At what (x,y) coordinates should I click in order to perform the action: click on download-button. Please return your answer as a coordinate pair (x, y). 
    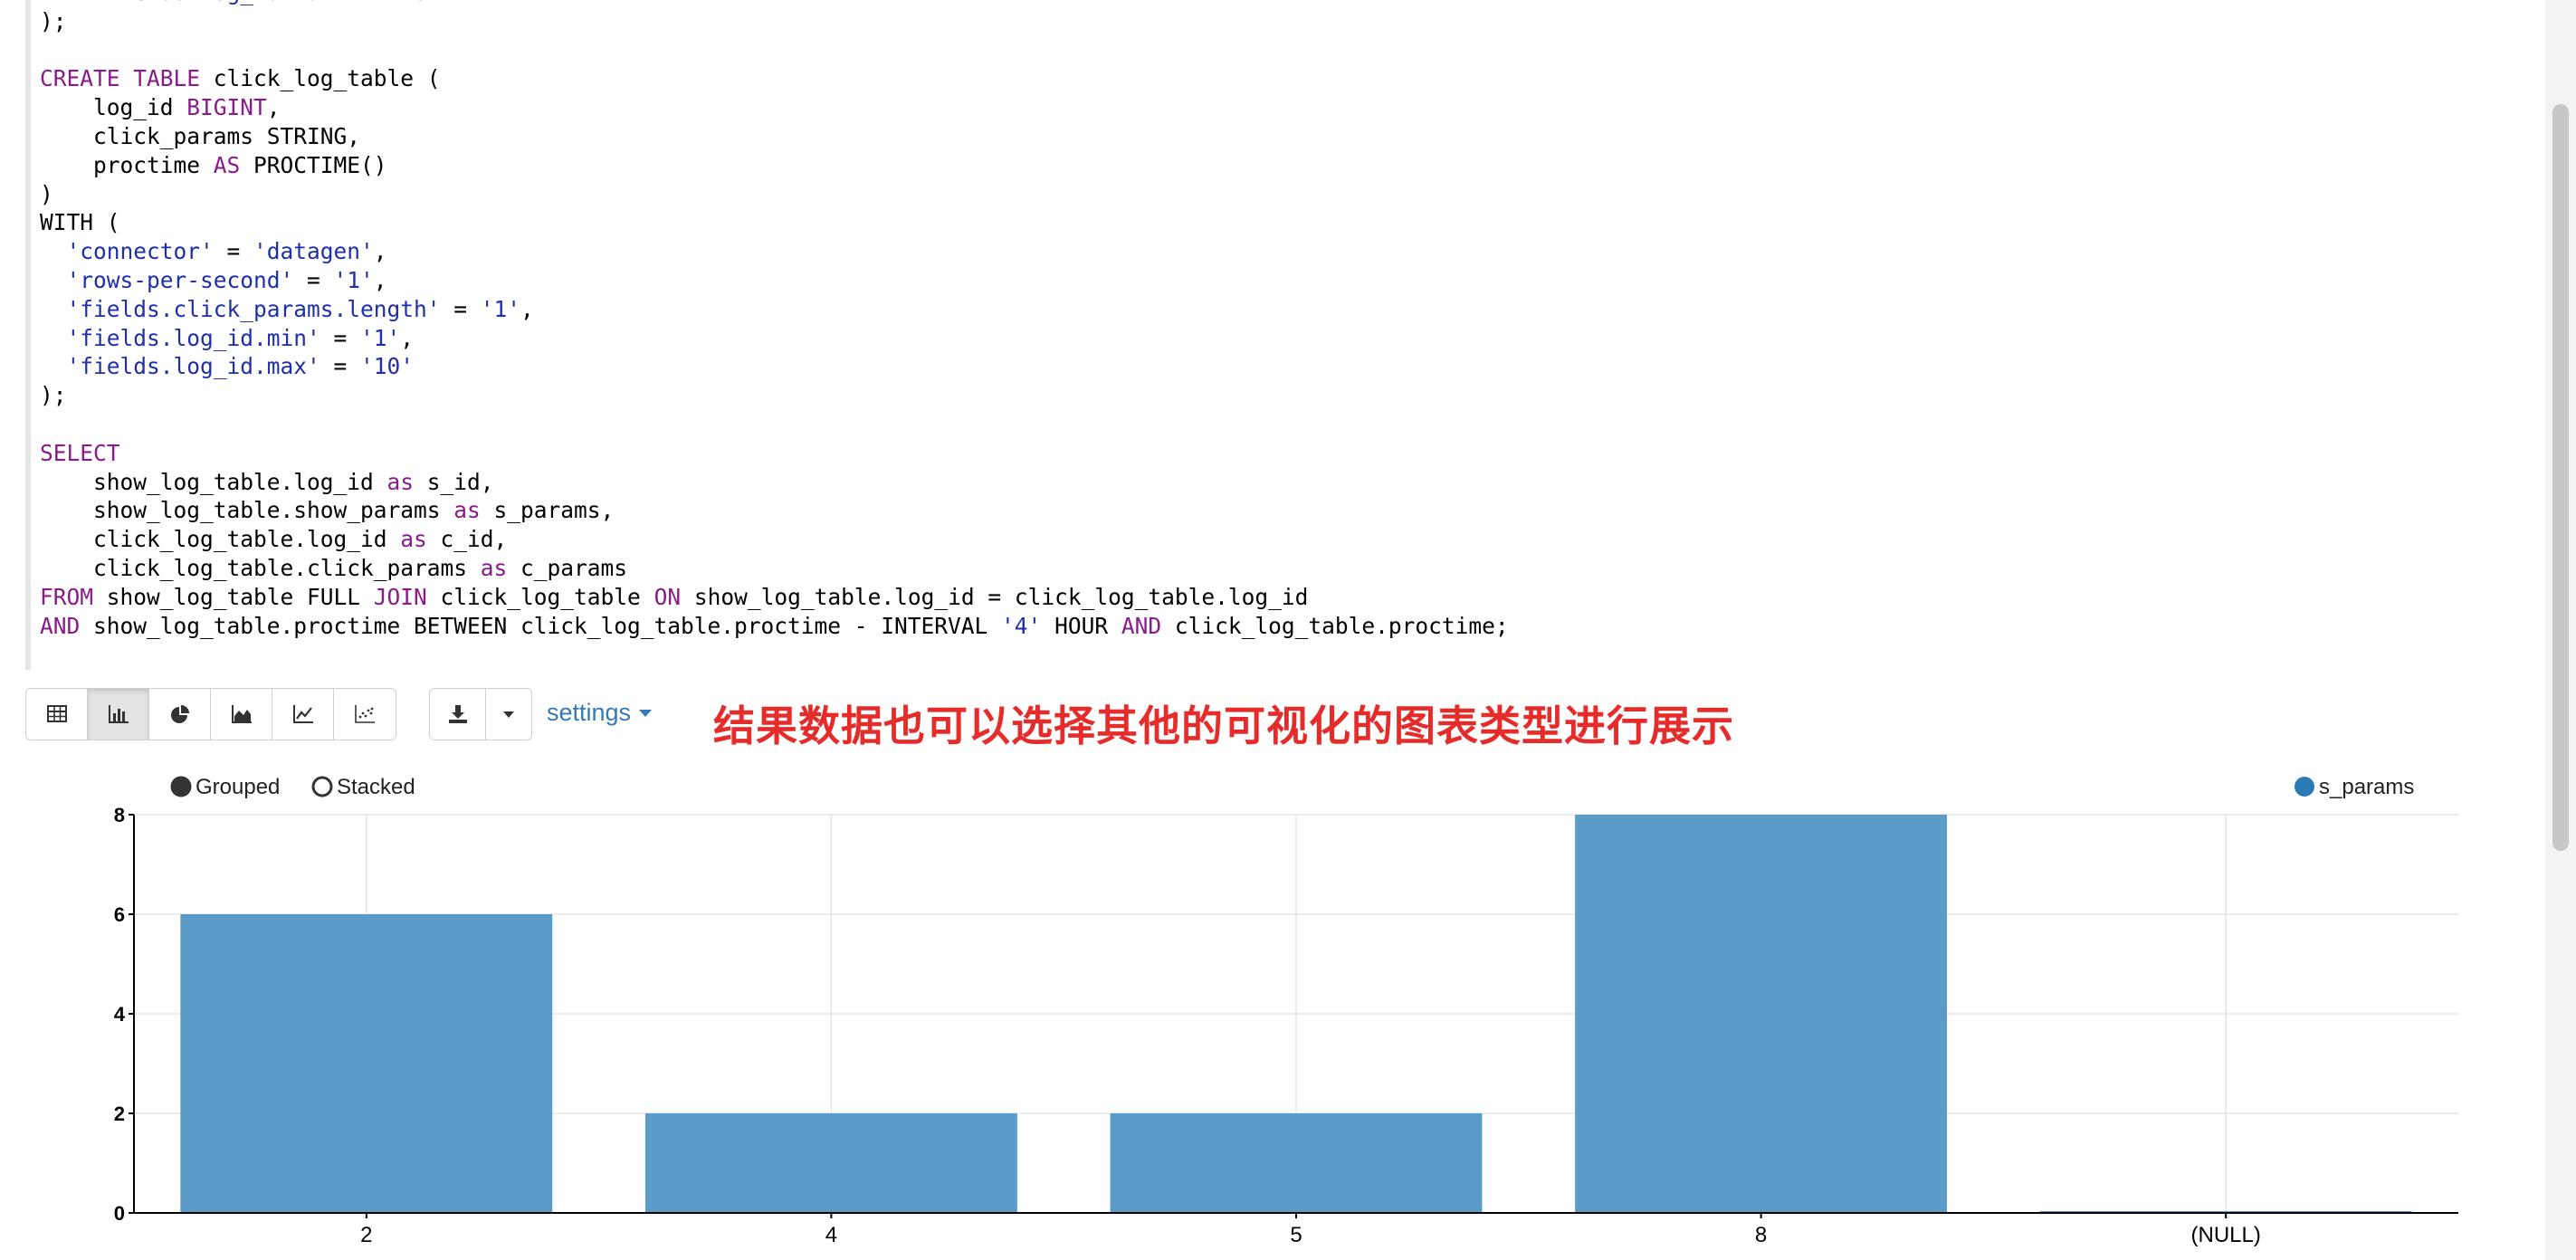
    Looking at the image, I should click on (458, 715).